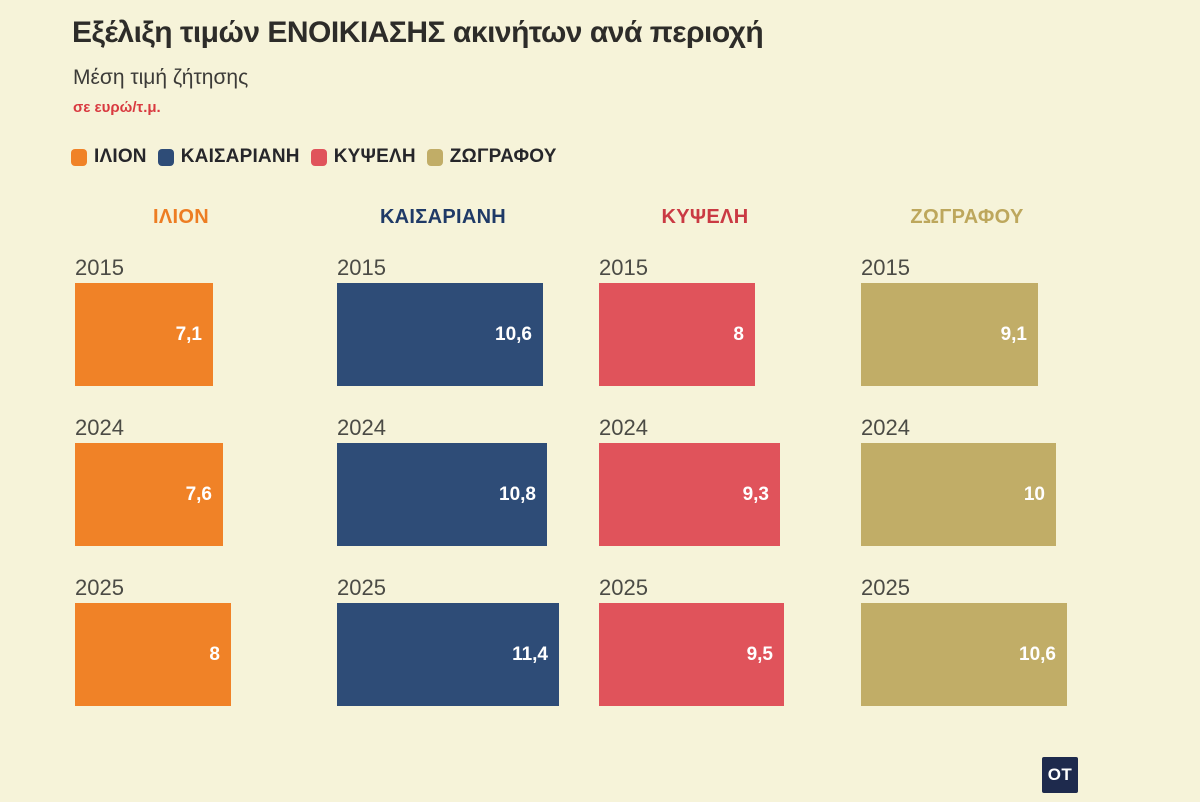  I want to click on bar-value-label: 10,8, so click(517, 494).